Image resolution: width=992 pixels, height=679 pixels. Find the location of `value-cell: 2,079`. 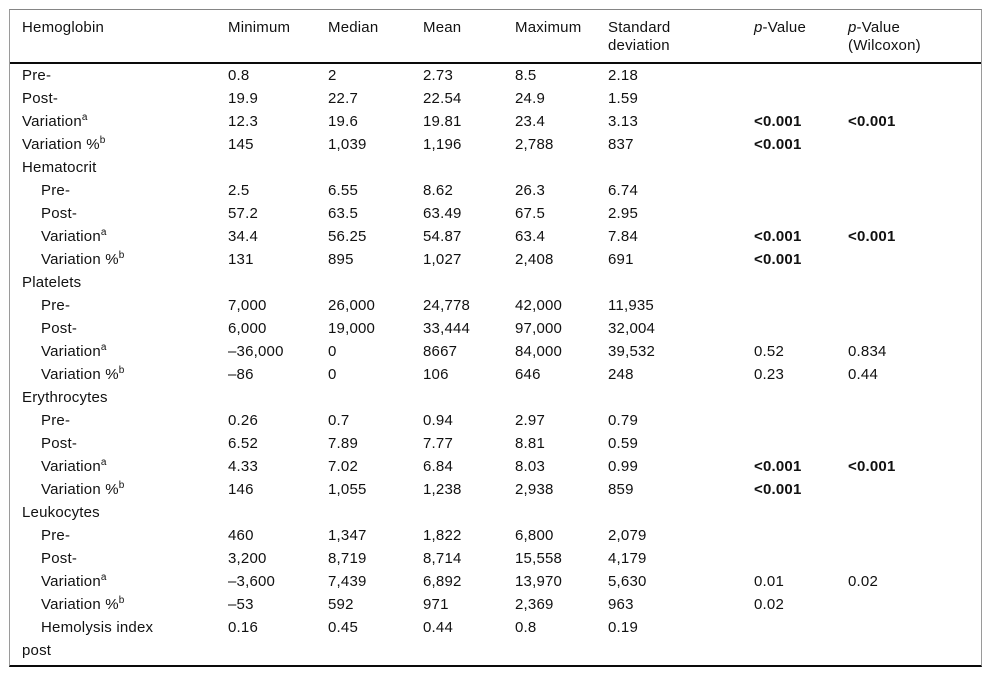

value-cell: 2,079 is located at coordinates (627, 535).